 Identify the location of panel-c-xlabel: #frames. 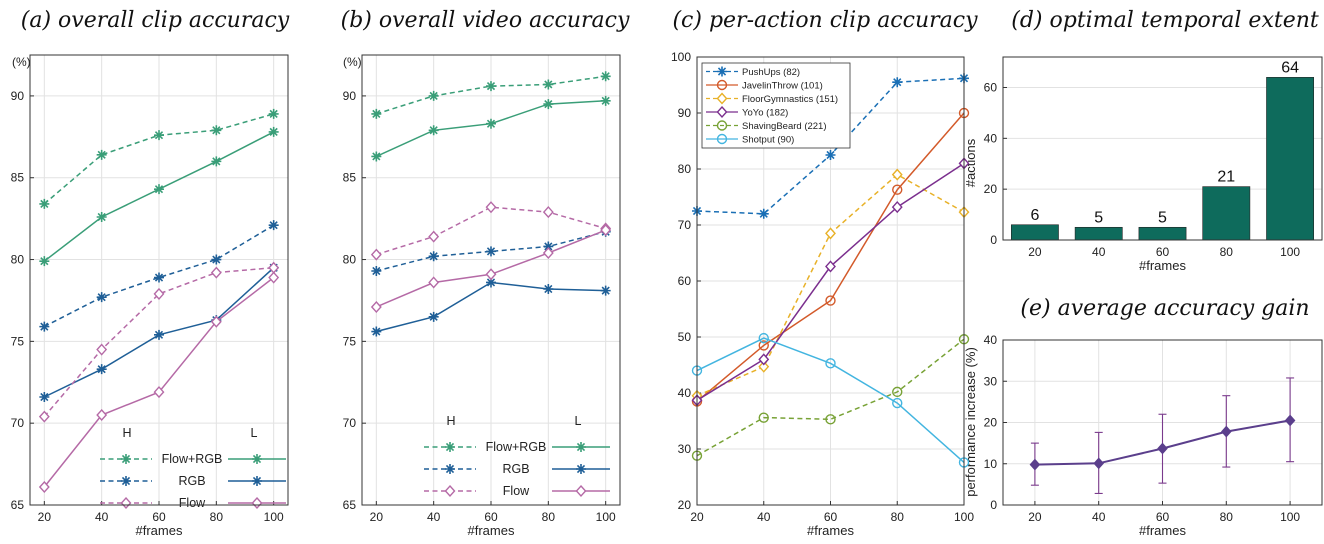
(830, 530).